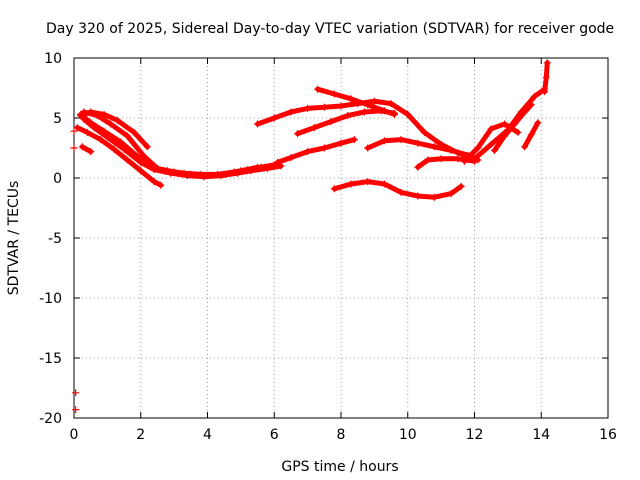  I want to click on x-tick-label: 4, so click(207, 435).